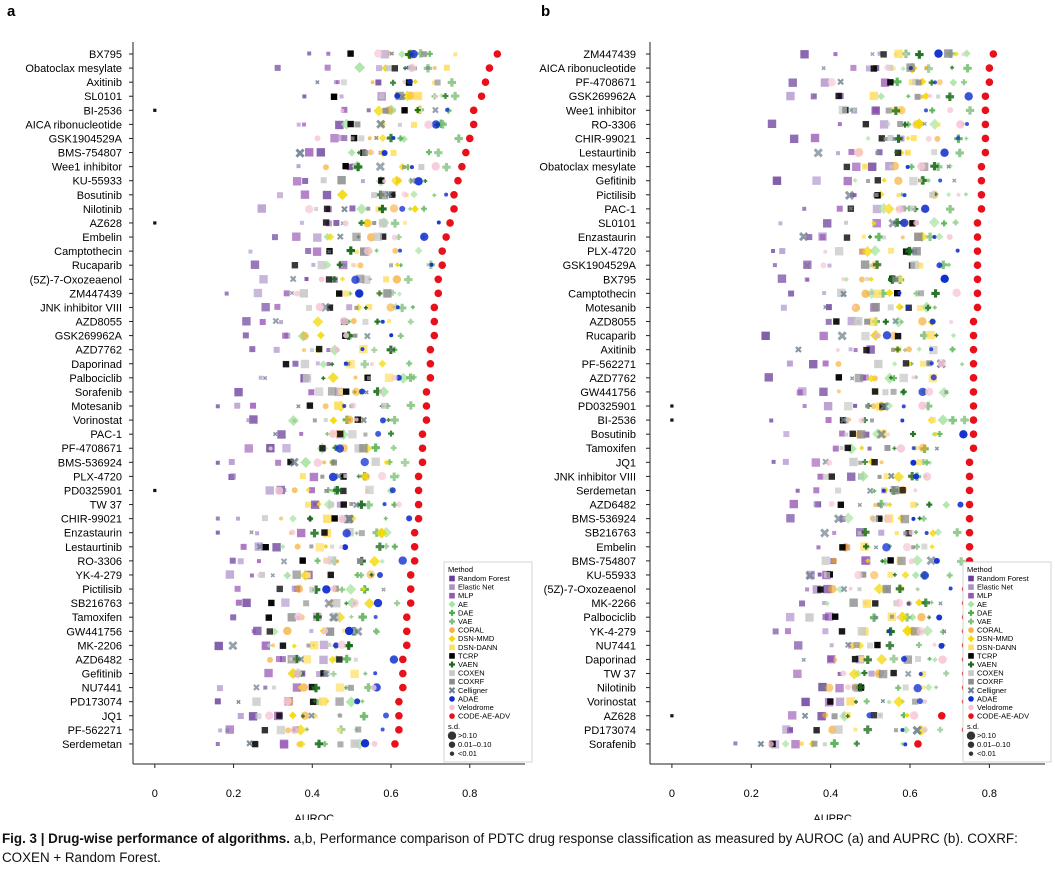 This screenshot has width=1055, height=871. Describe the element at coordinates (616, 646) in the screenshot. I see `drug-label: NU7441` at that location.